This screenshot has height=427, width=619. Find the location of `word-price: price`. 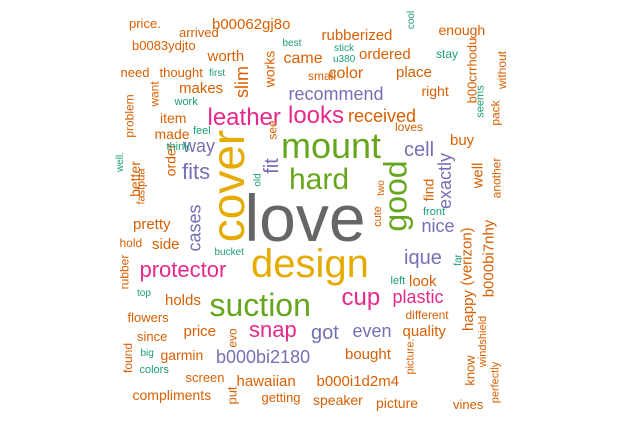

word-price: price is located at coordinates (200, 331).